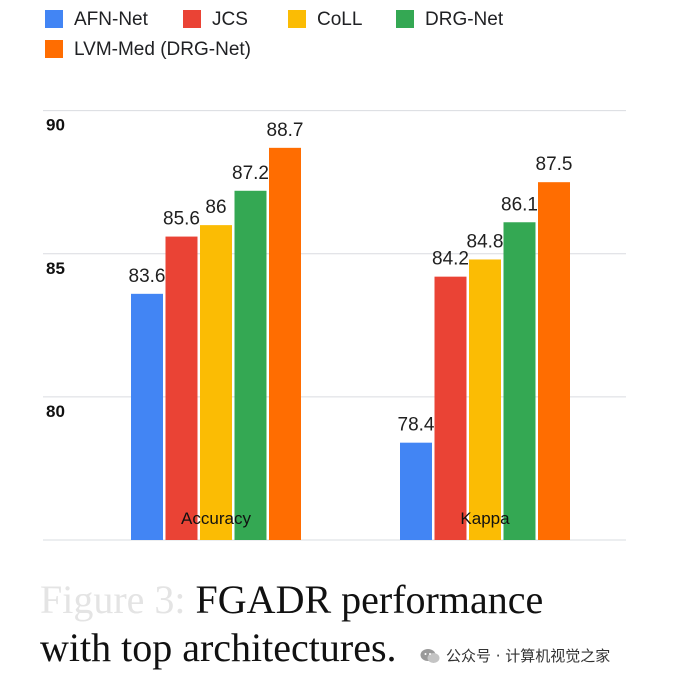 This screenshot has height=682, width=676. What do you see at coordinates (485, 399) in the screenshot?
I see `bar-coll-kappa` at bounding box center [485, 399].